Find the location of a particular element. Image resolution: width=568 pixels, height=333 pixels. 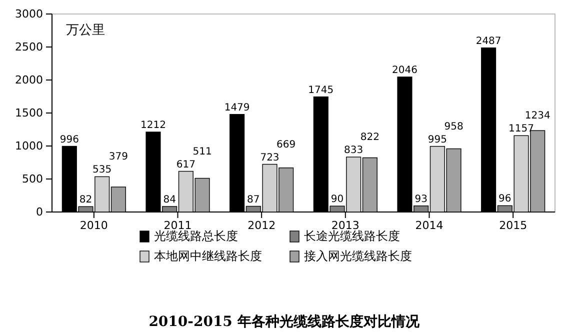

legend-label: 本地网中继线路长度 is located at coordinates (208, 256).